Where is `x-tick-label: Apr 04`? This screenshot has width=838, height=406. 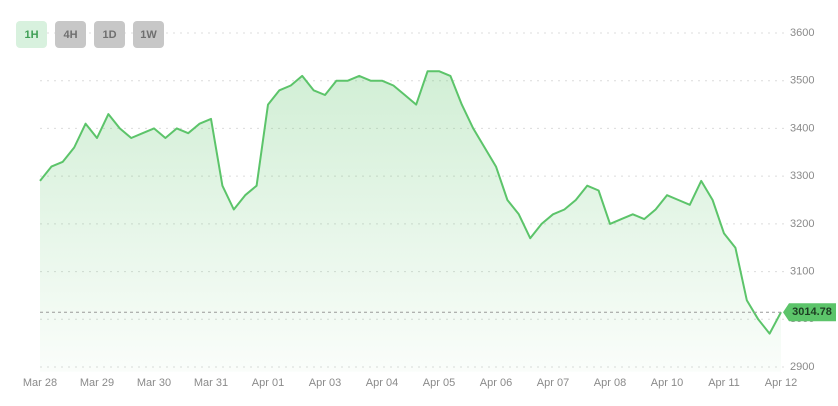 x-tick-label: Apr 04 is located at coordinates (382, 383).